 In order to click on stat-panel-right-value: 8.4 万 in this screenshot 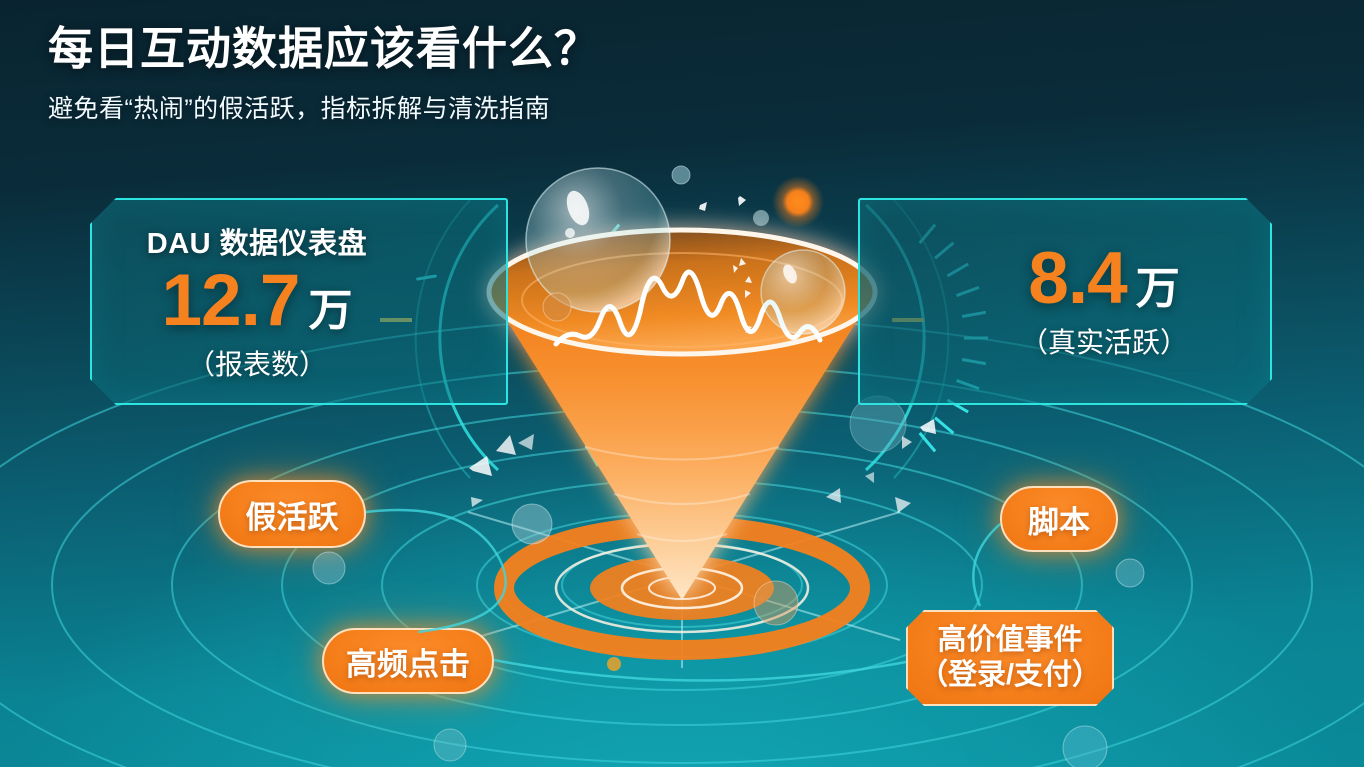, I will do `click(1103, 278)`.